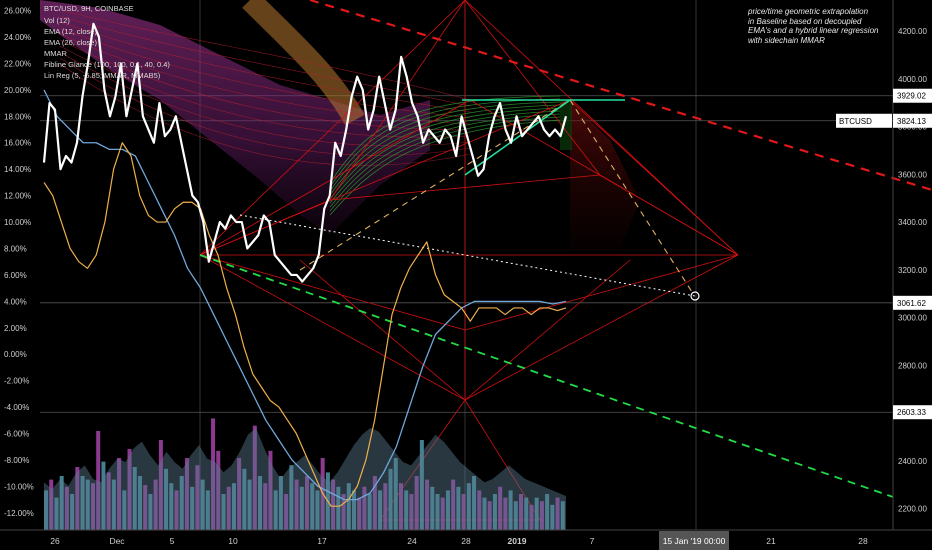 This screenshot has height=550, width=932. Describe the element at coordinates (467, 255) in the screenshot. I see `trend-dotted-line` at that location.